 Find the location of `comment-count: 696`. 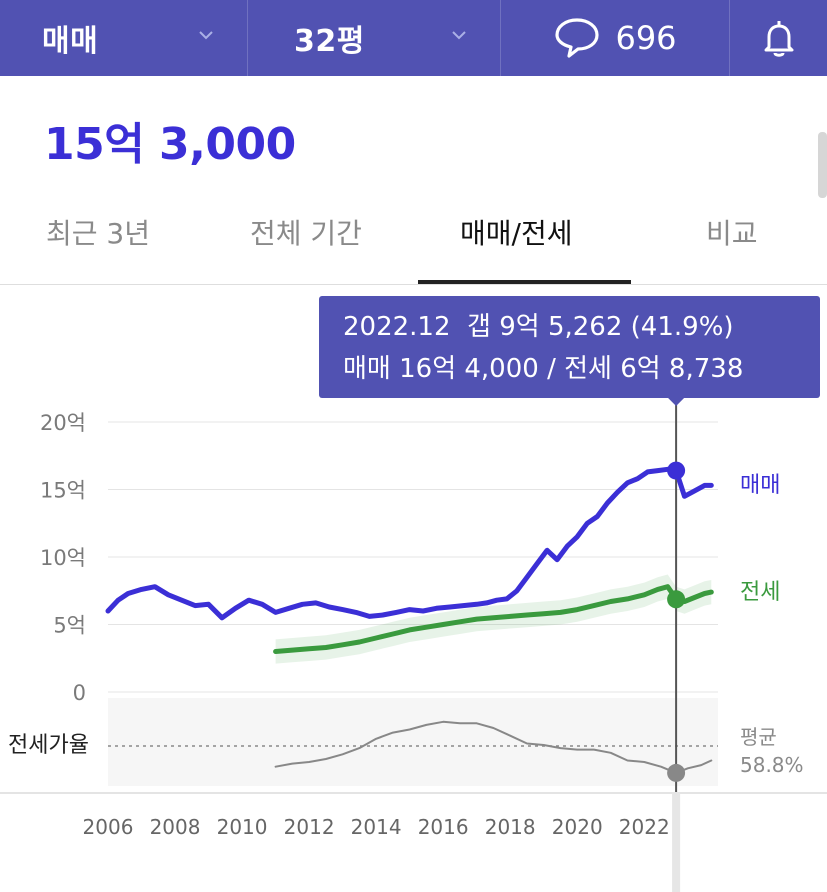

comment-count: 696 is located at coordinates (646, 38).